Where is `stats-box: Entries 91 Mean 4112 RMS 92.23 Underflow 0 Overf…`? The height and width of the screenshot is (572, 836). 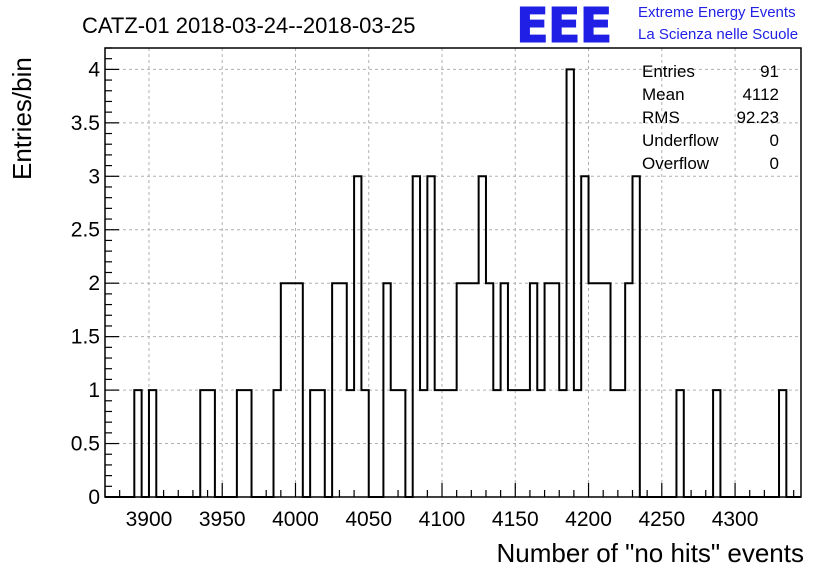
stats-box: Entries 91 Mean 4112 RMS 92.23 Underflow 0 Overf… is located at coordinates (710, 117).